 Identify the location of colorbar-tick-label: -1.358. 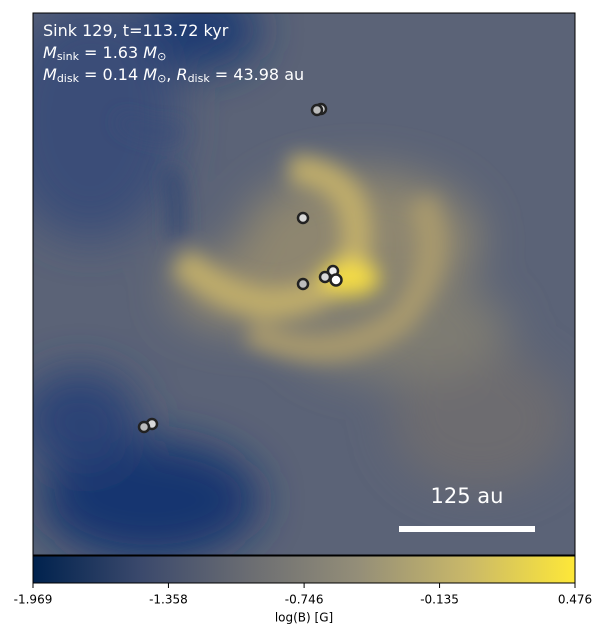
(168, 600).